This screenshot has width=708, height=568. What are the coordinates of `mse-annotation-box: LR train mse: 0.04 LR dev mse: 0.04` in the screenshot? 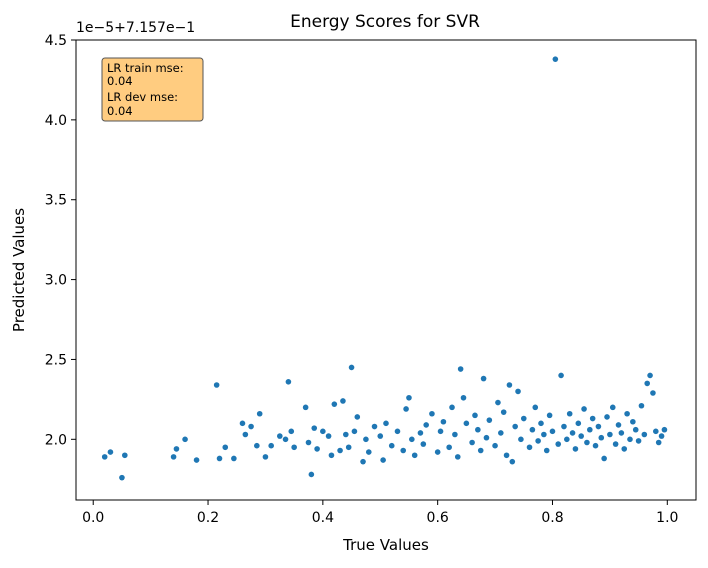 It's located at (152, 89).